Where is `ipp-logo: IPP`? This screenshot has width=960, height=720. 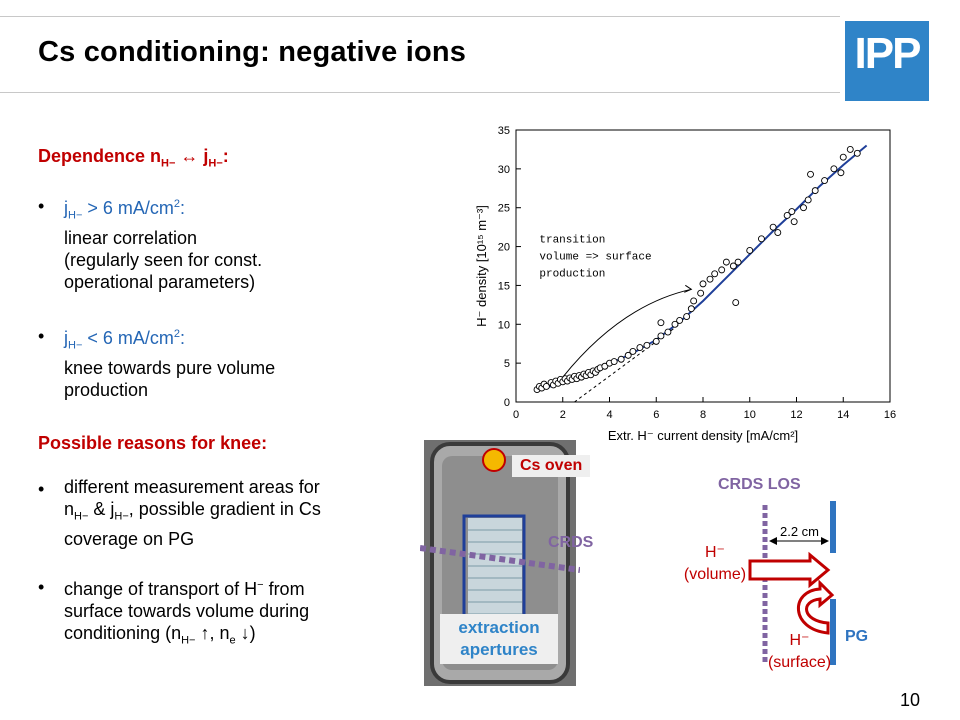
ipp-logo: IPP is located at coordinates (887, 61).